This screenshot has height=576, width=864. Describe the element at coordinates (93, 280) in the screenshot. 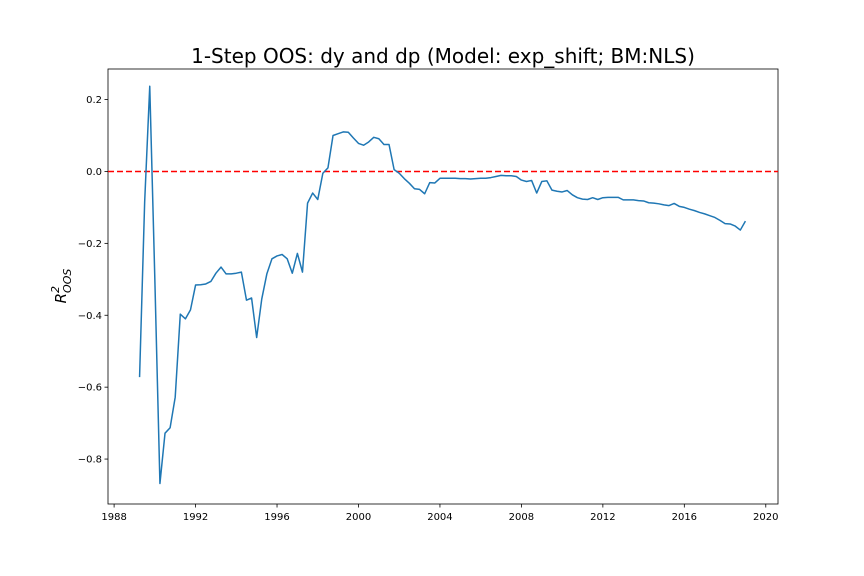

I see `y-axis: 0.2 0.0 −0.2 −0.4 −0.6 −0.8` at that location.